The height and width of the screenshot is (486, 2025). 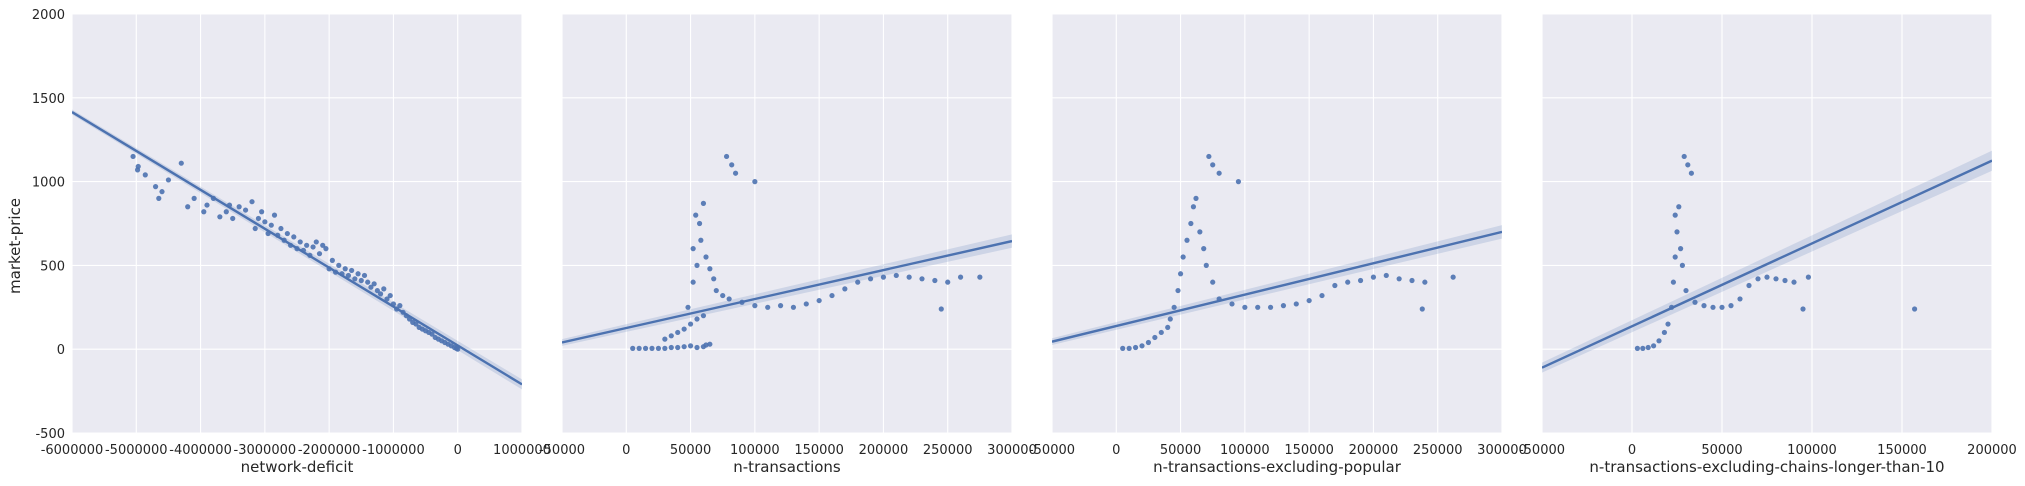 I want to click on x-tick-label: -50000, so click(x=562, y=450).